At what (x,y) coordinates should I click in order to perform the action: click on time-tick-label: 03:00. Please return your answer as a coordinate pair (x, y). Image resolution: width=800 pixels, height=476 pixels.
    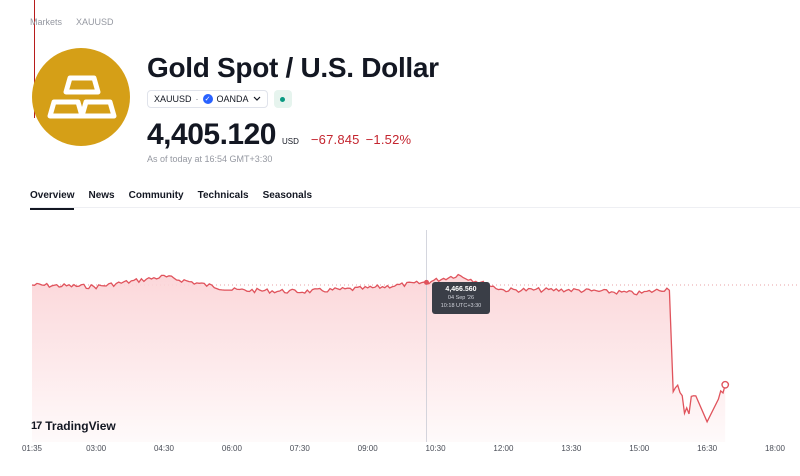
    Looking at the image, I should click on (96, 448).